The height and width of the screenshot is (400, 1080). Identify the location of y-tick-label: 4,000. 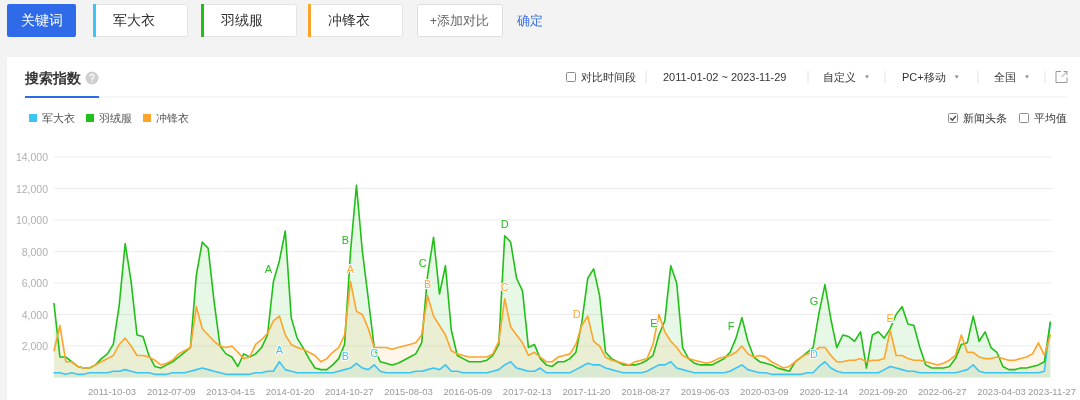
(34, 314).